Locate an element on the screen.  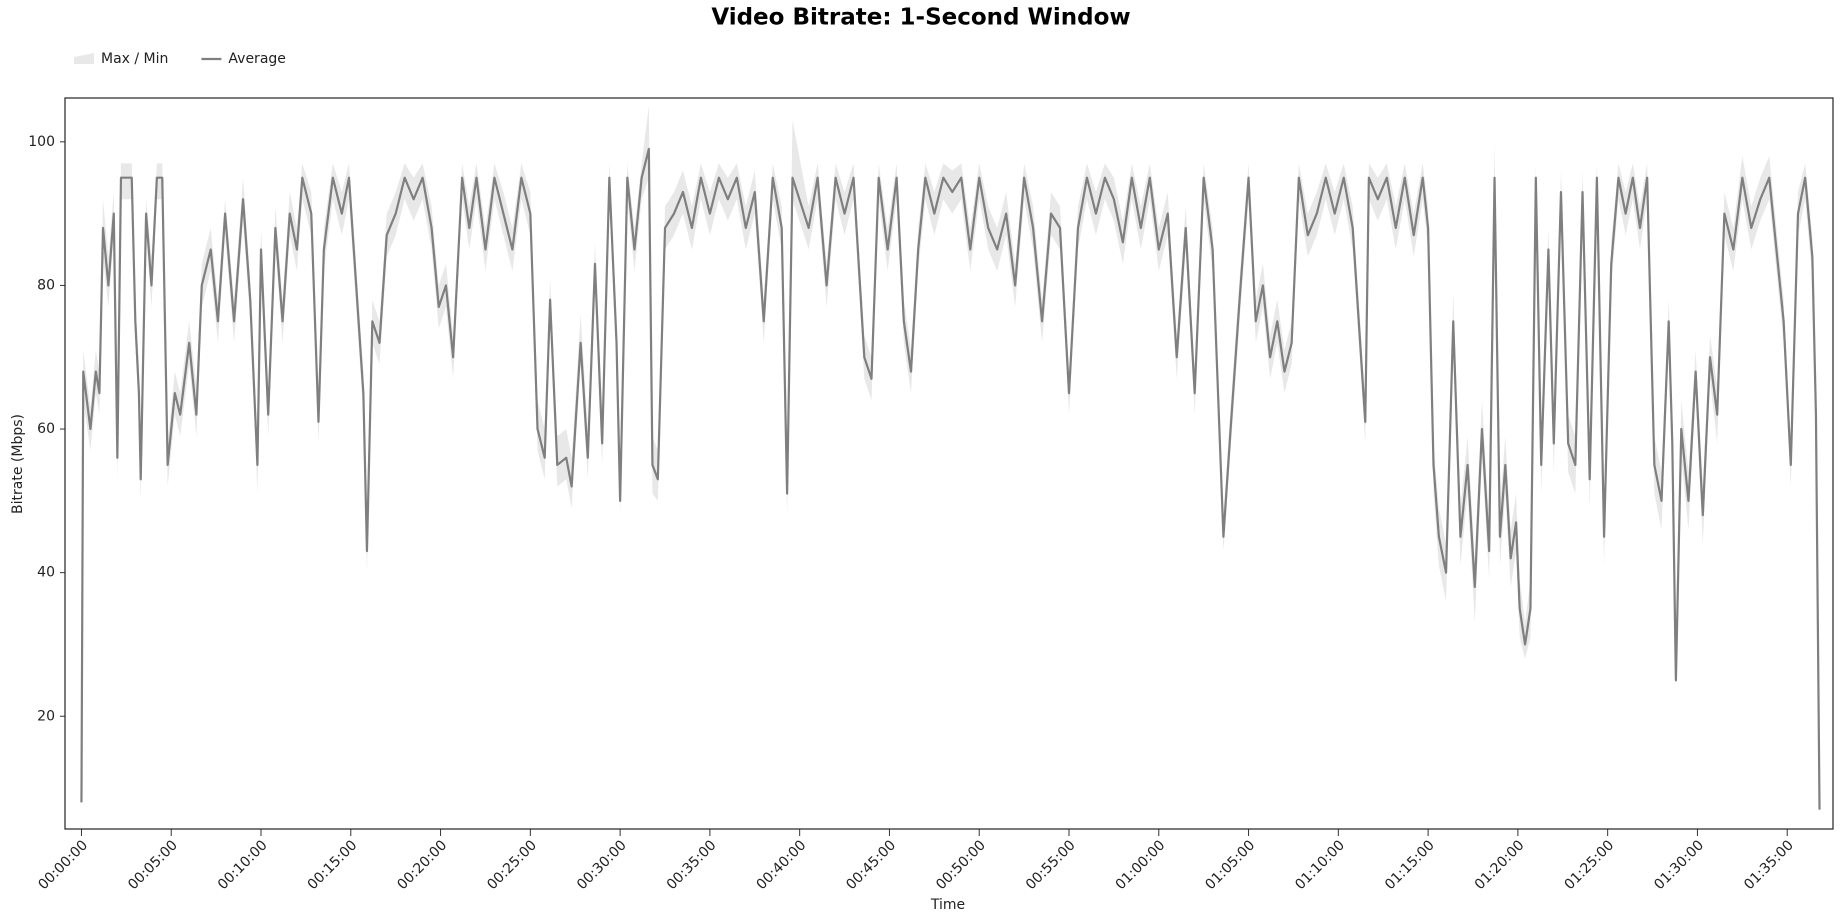
x-tick-label: 01:05:00 is located at coordinates (1230, 865).